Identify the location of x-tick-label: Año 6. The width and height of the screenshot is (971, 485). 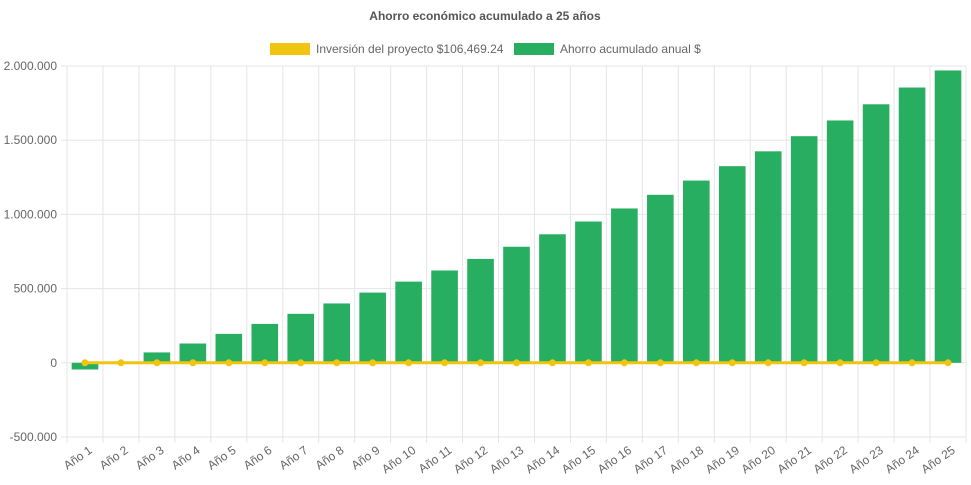
(258, 458).